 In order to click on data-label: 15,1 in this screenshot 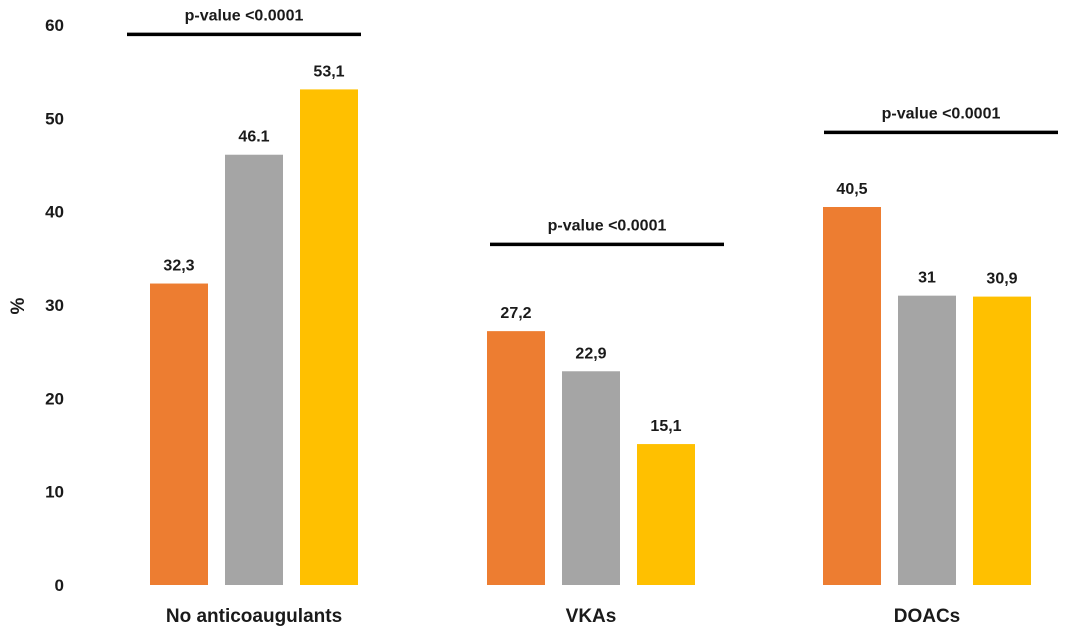, I will do `click(665, 426)`.